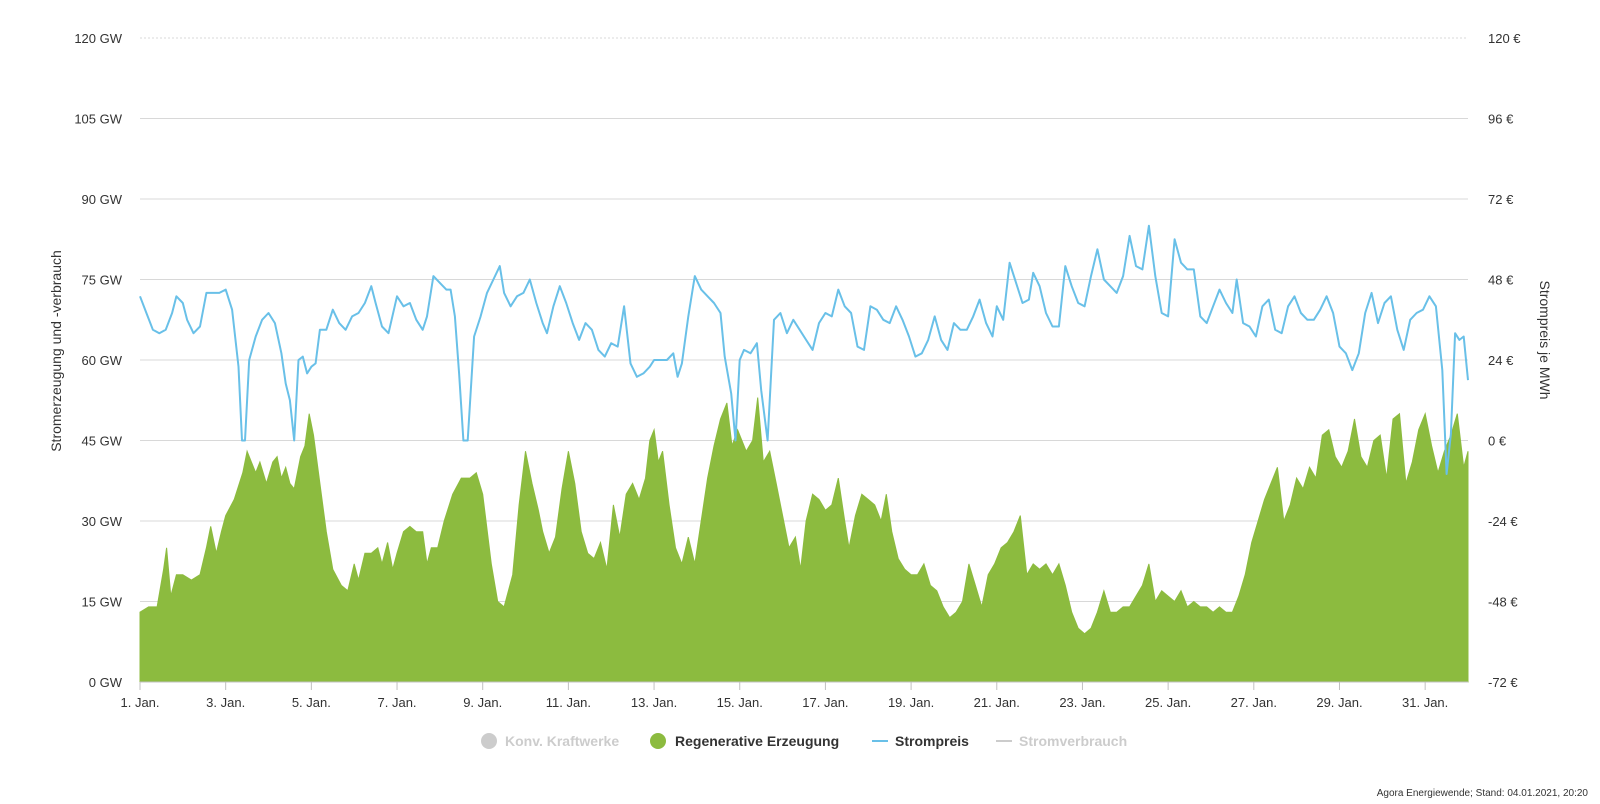 This screenshot has width=1600, height=804. What do you see at coordinates (1073, 741) in the screenshot?
I see `legend-label-stromverbrauch: Stromverbrauch` at bounding box center [1073, 741].